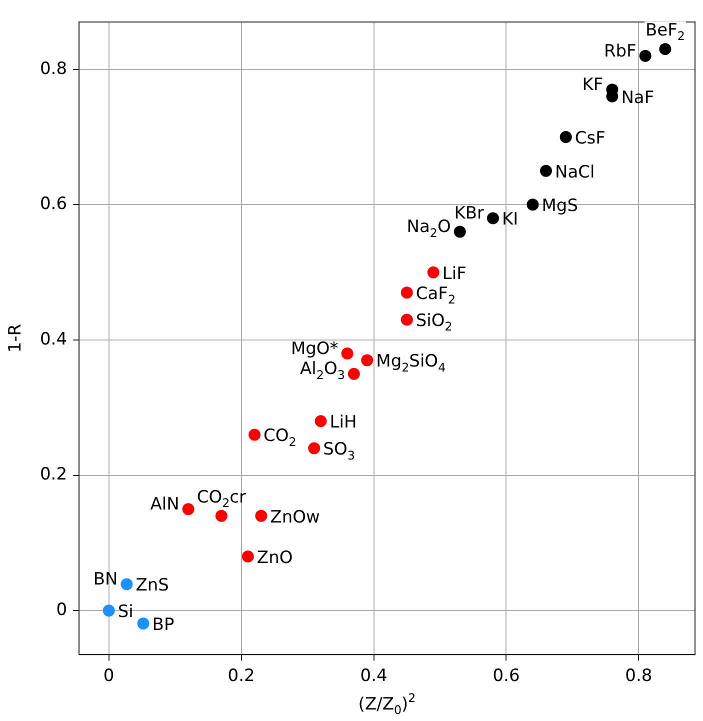 The height and width of the screenshot is (721, 703). What do you see at coordinates (590, 138) in the screenshot?
I see `annotation: CsF` at bounding box center [590, 138].